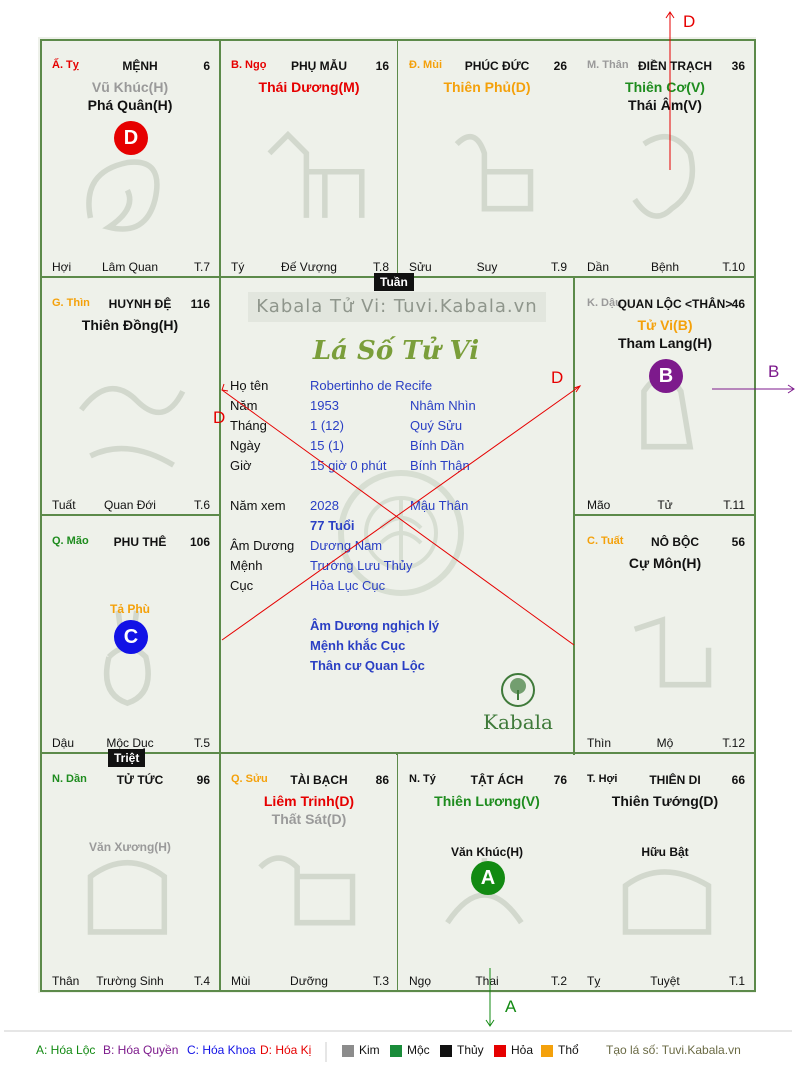 This screenshot has height=1070, width=796. Describe the element at coordinates (547, 1051) in the screenshot. I see `swatch-thổ` at that location.